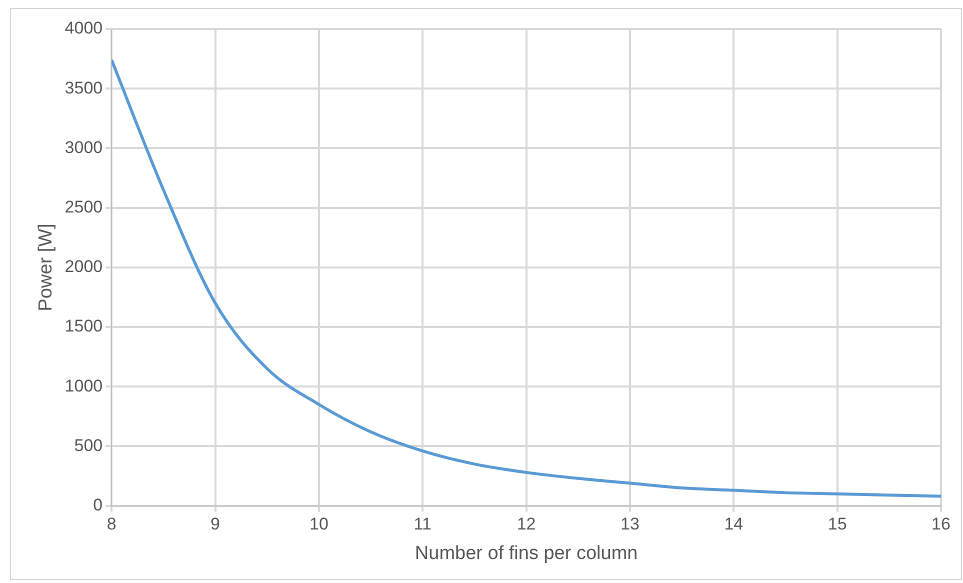 The image size is (963, 583). Describe the element at coordinates (46, 268) in the screenshot. I see `y-axis-title: Power [W]` at that location.